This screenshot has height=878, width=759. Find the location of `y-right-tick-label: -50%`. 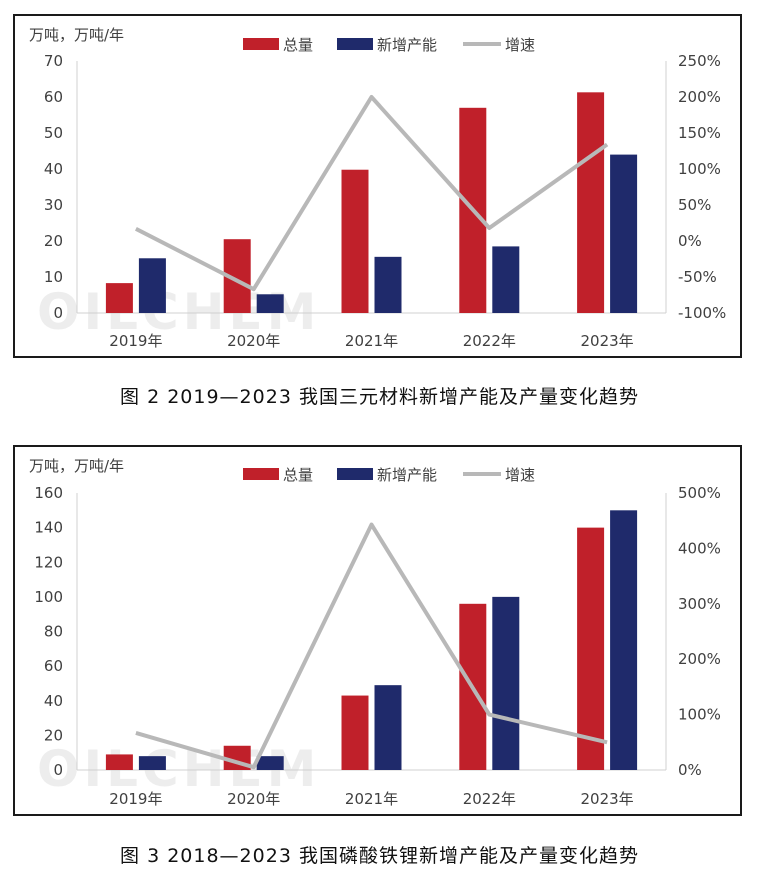

y-right-tick-label: -50% is located at coordinates (697, 277).